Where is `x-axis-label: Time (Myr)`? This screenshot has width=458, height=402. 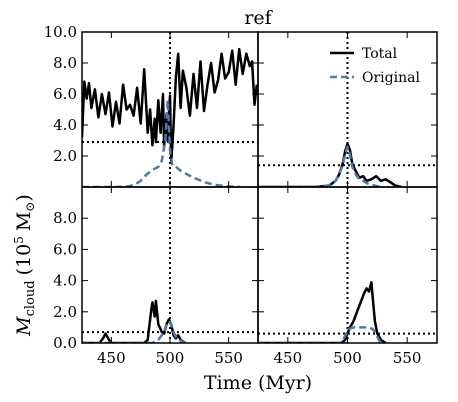
x-axis-label: Time (Myr) is located at coordinates (258, 383).